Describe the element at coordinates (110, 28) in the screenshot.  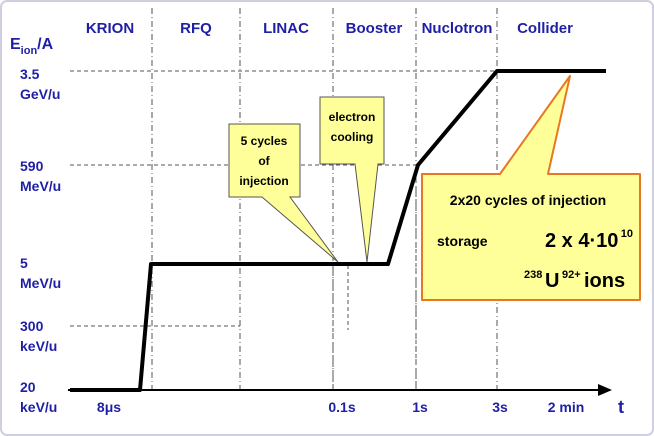
I see `stage-krion: KRION` at that location.